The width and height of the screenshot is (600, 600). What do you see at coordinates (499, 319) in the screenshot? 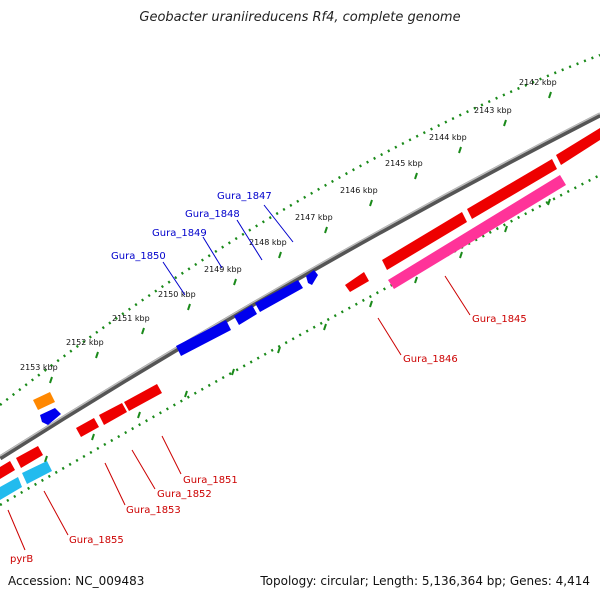
I see `label-gura-1845: Gura_1845` at bounding box center [499, 319].